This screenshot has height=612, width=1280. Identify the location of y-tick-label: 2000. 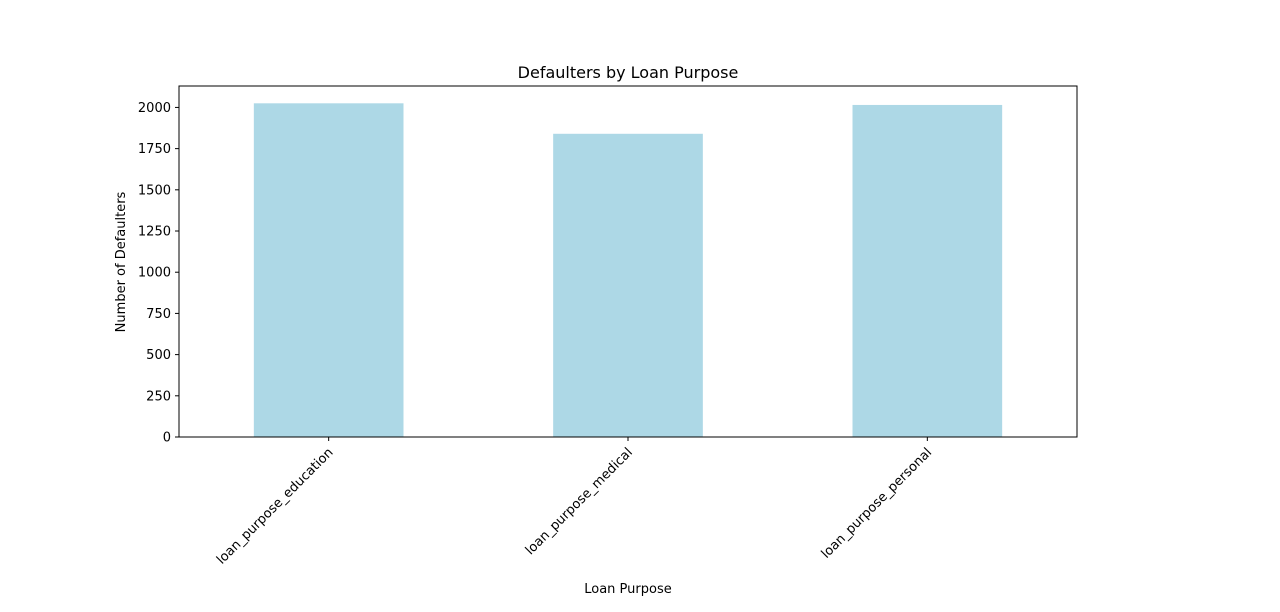
(154, 108).